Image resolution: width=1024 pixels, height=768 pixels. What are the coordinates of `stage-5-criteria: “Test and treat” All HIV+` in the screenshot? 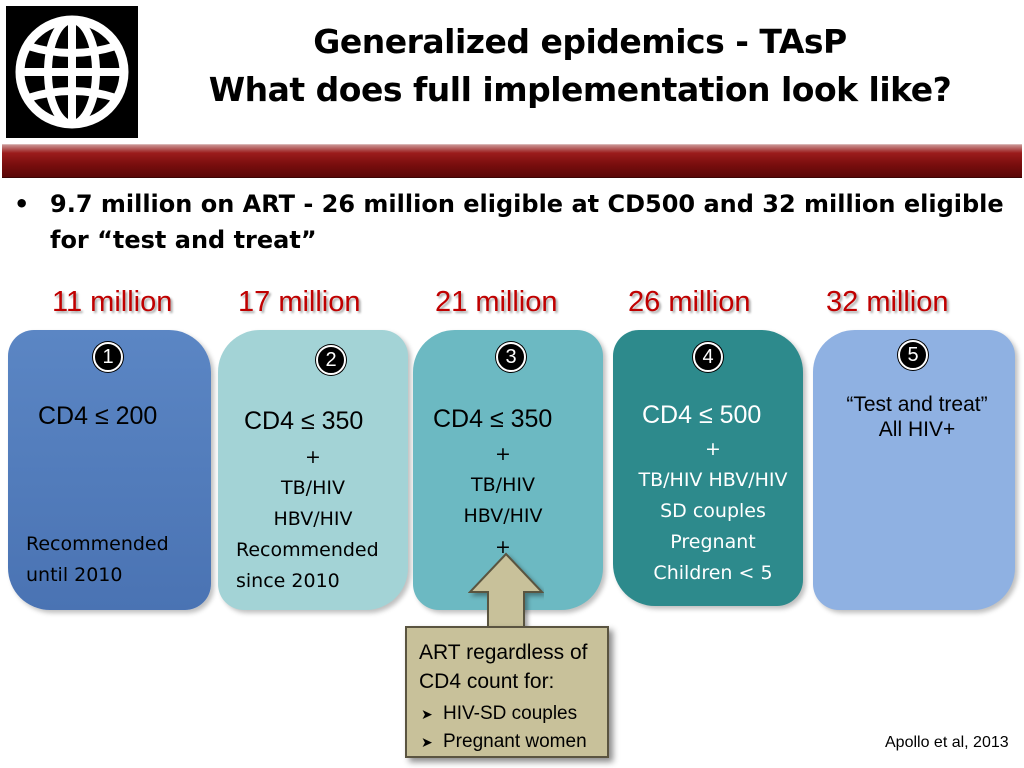 It's located at (917, 417).